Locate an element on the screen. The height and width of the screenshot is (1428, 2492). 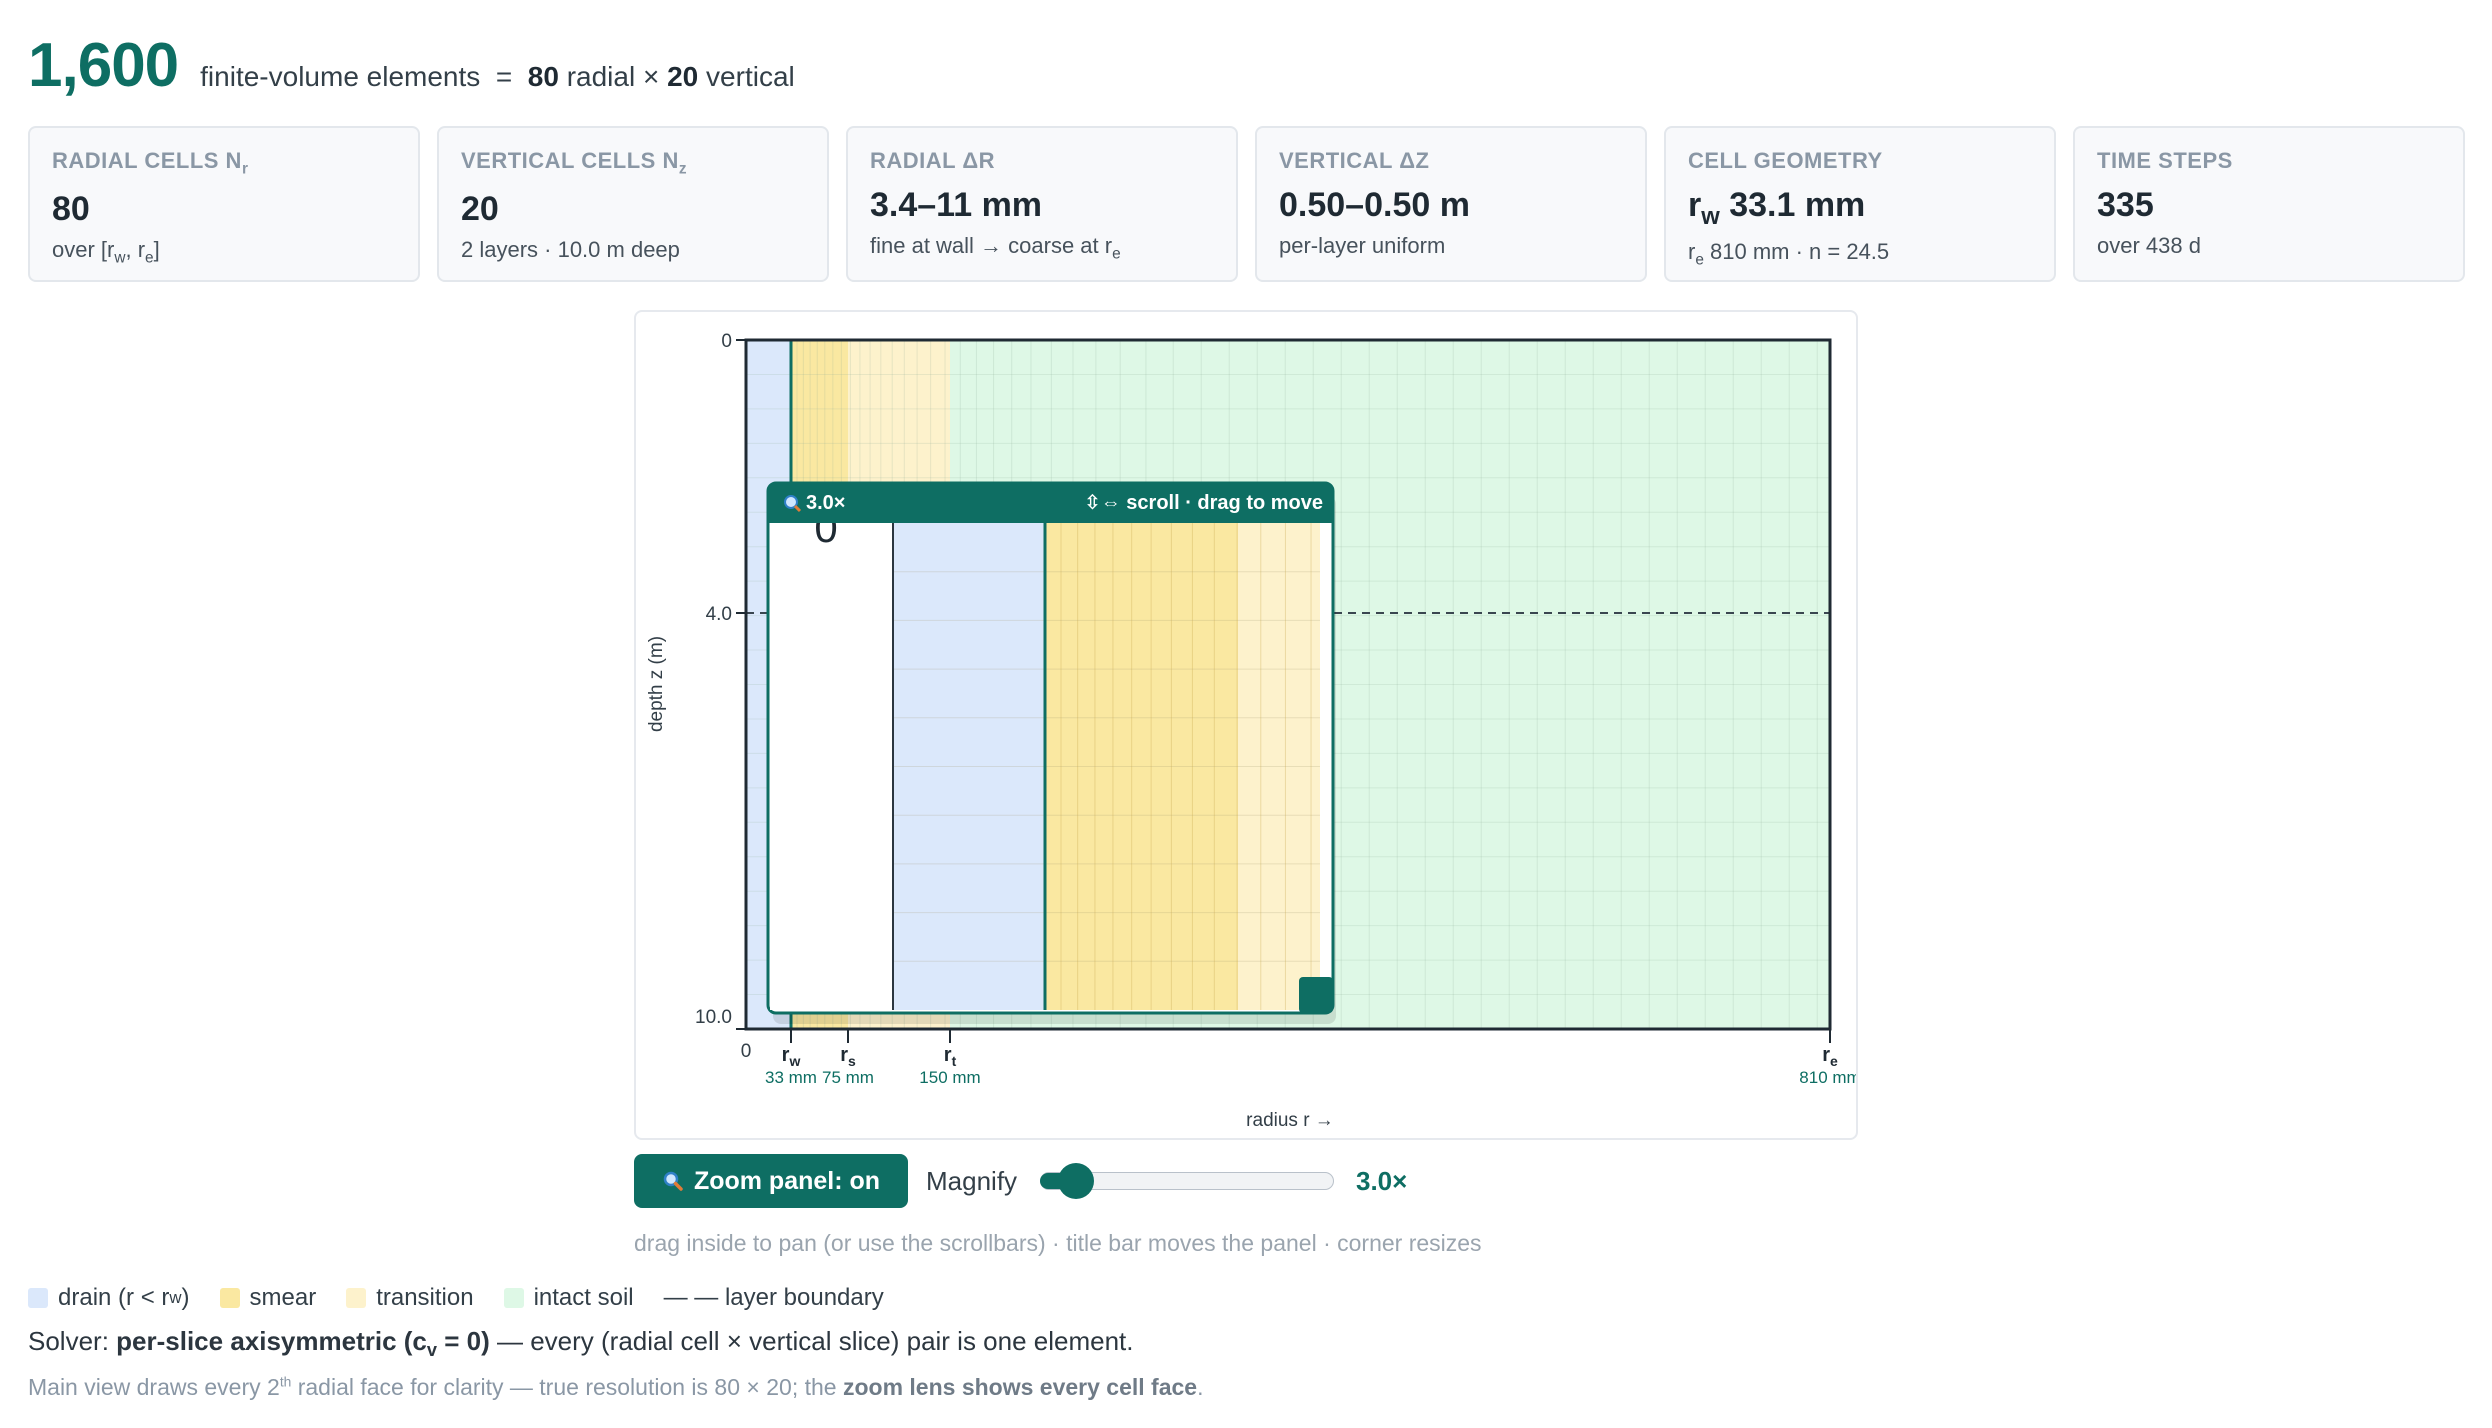
x-marker-value-rs: 75 mm is located at coordinates (848, 1077).